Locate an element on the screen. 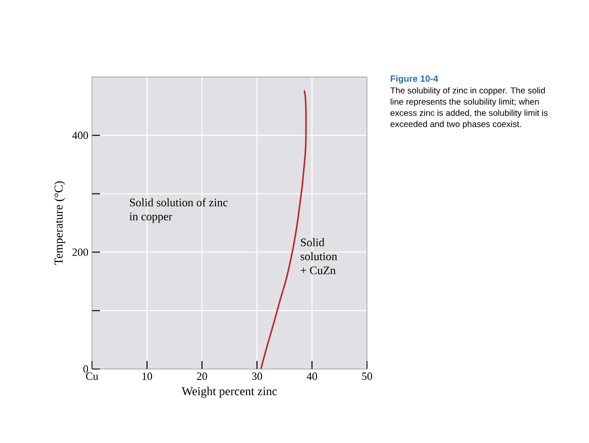 This screenshot has width=589, height=443. x-tick-label: 30 is located at coordinates (257, 376).